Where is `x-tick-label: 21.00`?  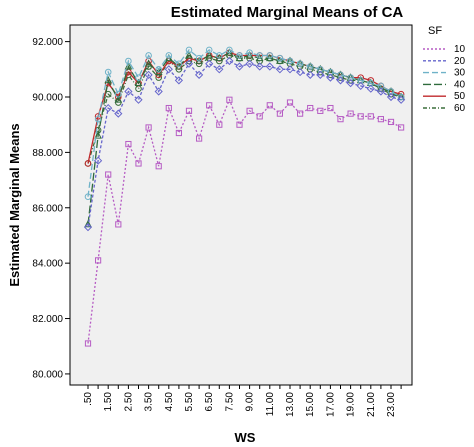
x-tick-label: 21.00 is located at coordinates (371, 404).